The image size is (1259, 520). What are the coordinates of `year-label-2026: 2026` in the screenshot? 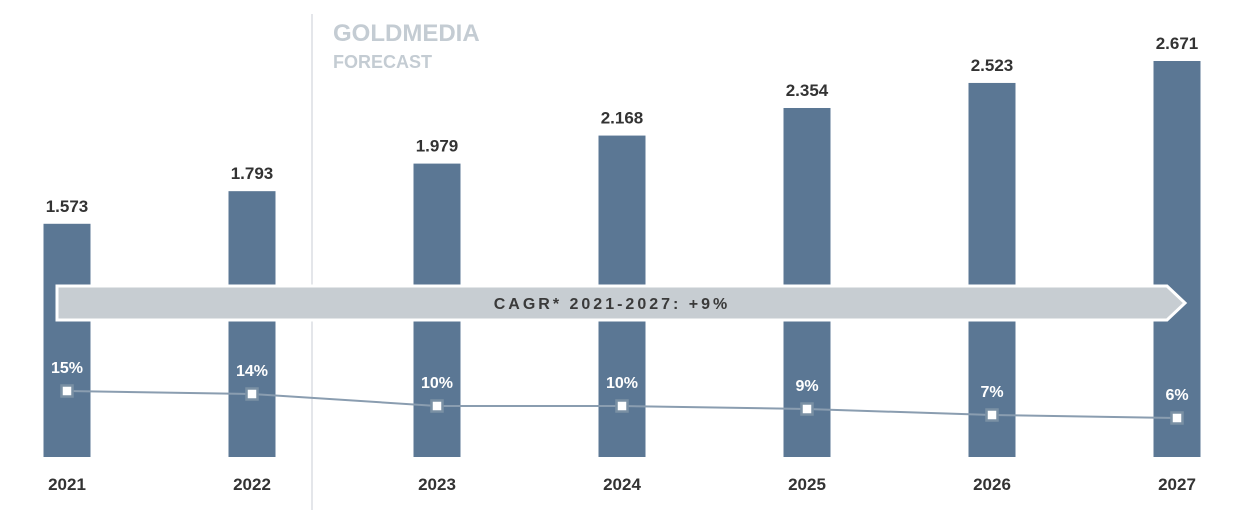 It's located at (992, 484).